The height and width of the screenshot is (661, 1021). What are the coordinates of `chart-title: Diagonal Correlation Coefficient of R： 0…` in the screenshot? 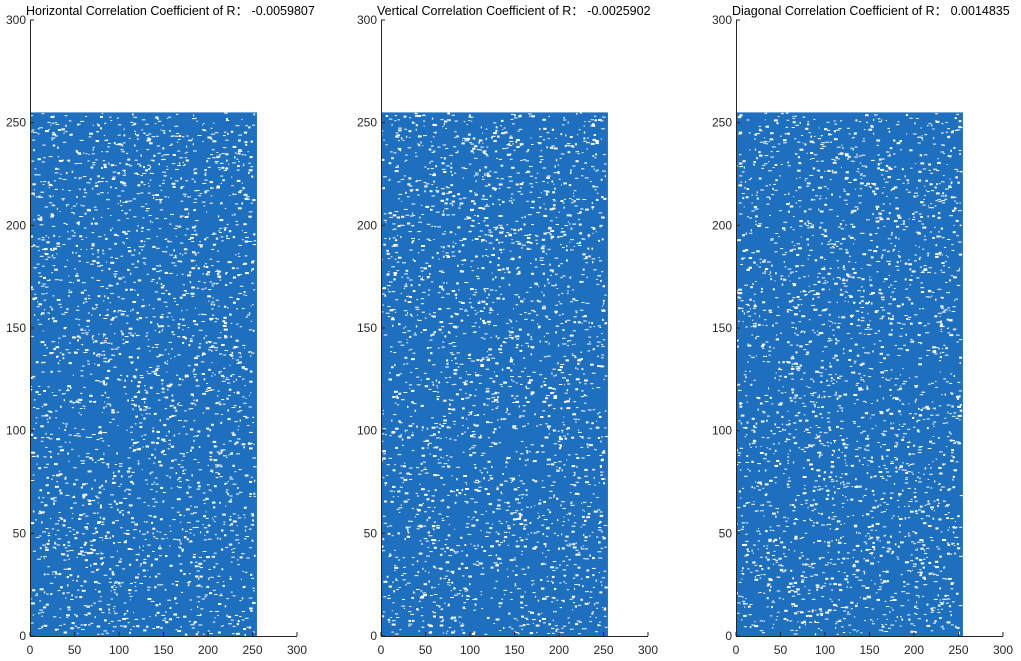 It's located at (871, 11).